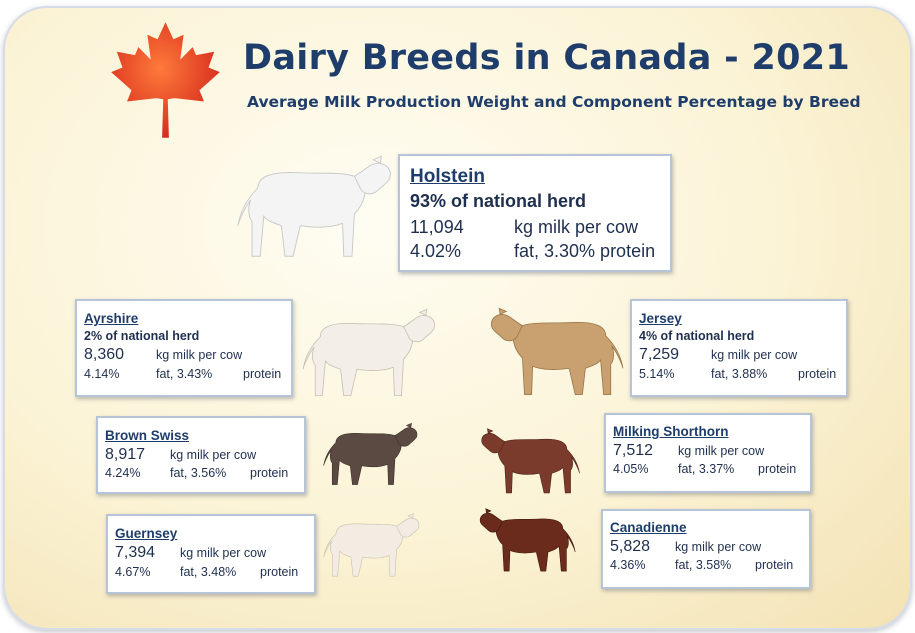 This screenshot has width=915, height=633. Describe the element at coordinates (371, 545) in the screenshot. I see `guernsey-cow-icon` at that location.